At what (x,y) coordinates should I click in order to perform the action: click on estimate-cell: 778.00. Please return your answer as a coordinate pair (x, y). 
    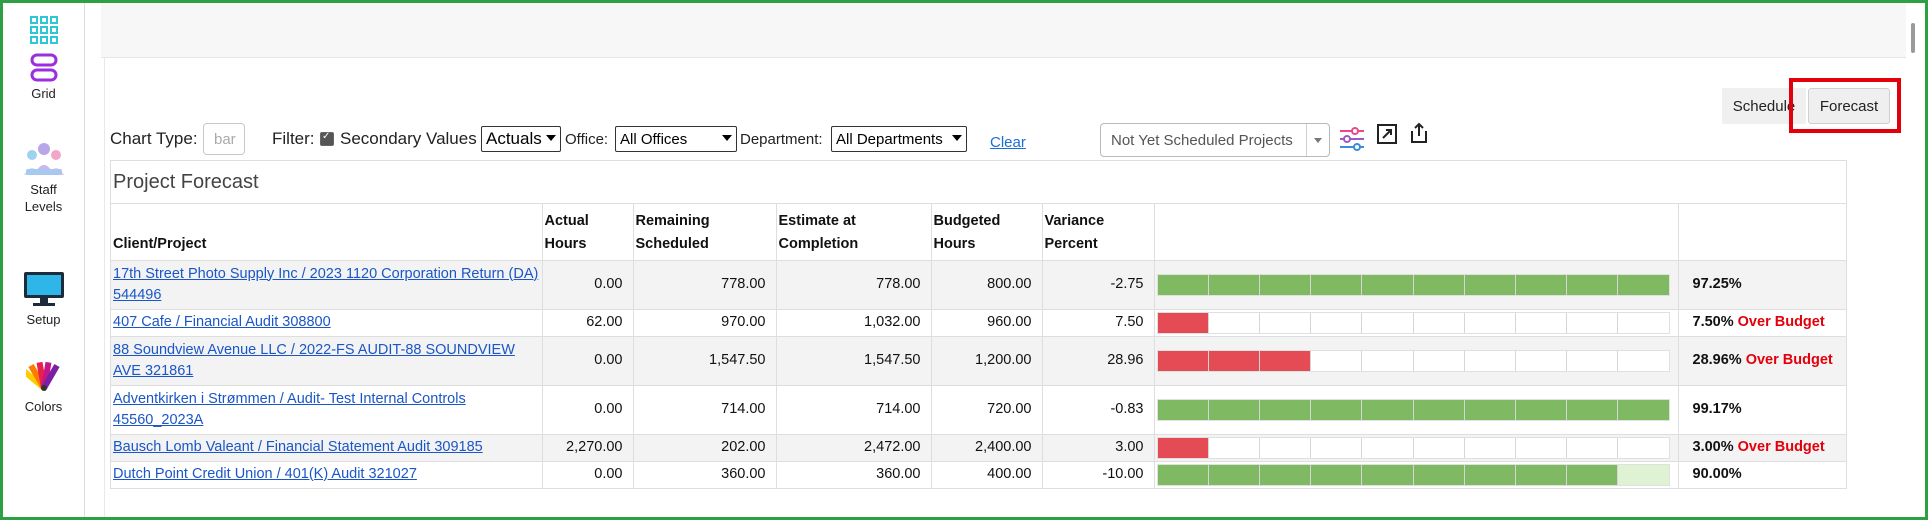
    Looking at the image, I should click on (854, 285).